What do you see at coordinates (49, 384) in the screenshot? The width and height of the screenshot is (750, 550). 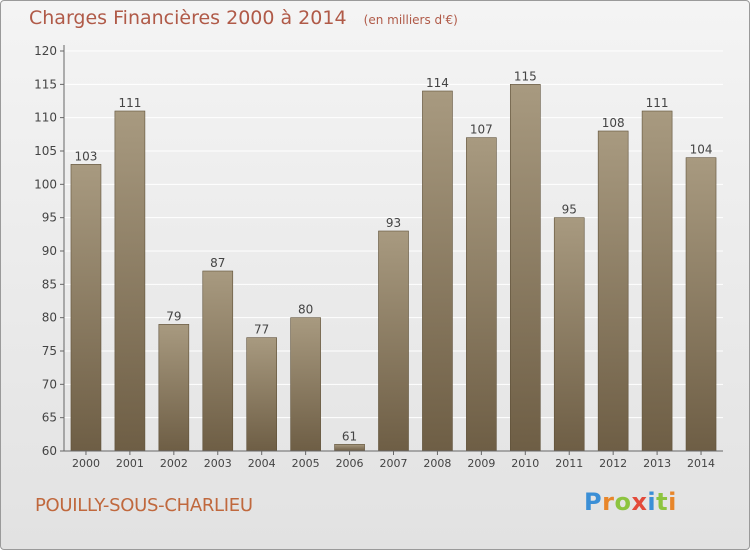 I see `y-tick-label: 70` at bounding box center [49, 384].